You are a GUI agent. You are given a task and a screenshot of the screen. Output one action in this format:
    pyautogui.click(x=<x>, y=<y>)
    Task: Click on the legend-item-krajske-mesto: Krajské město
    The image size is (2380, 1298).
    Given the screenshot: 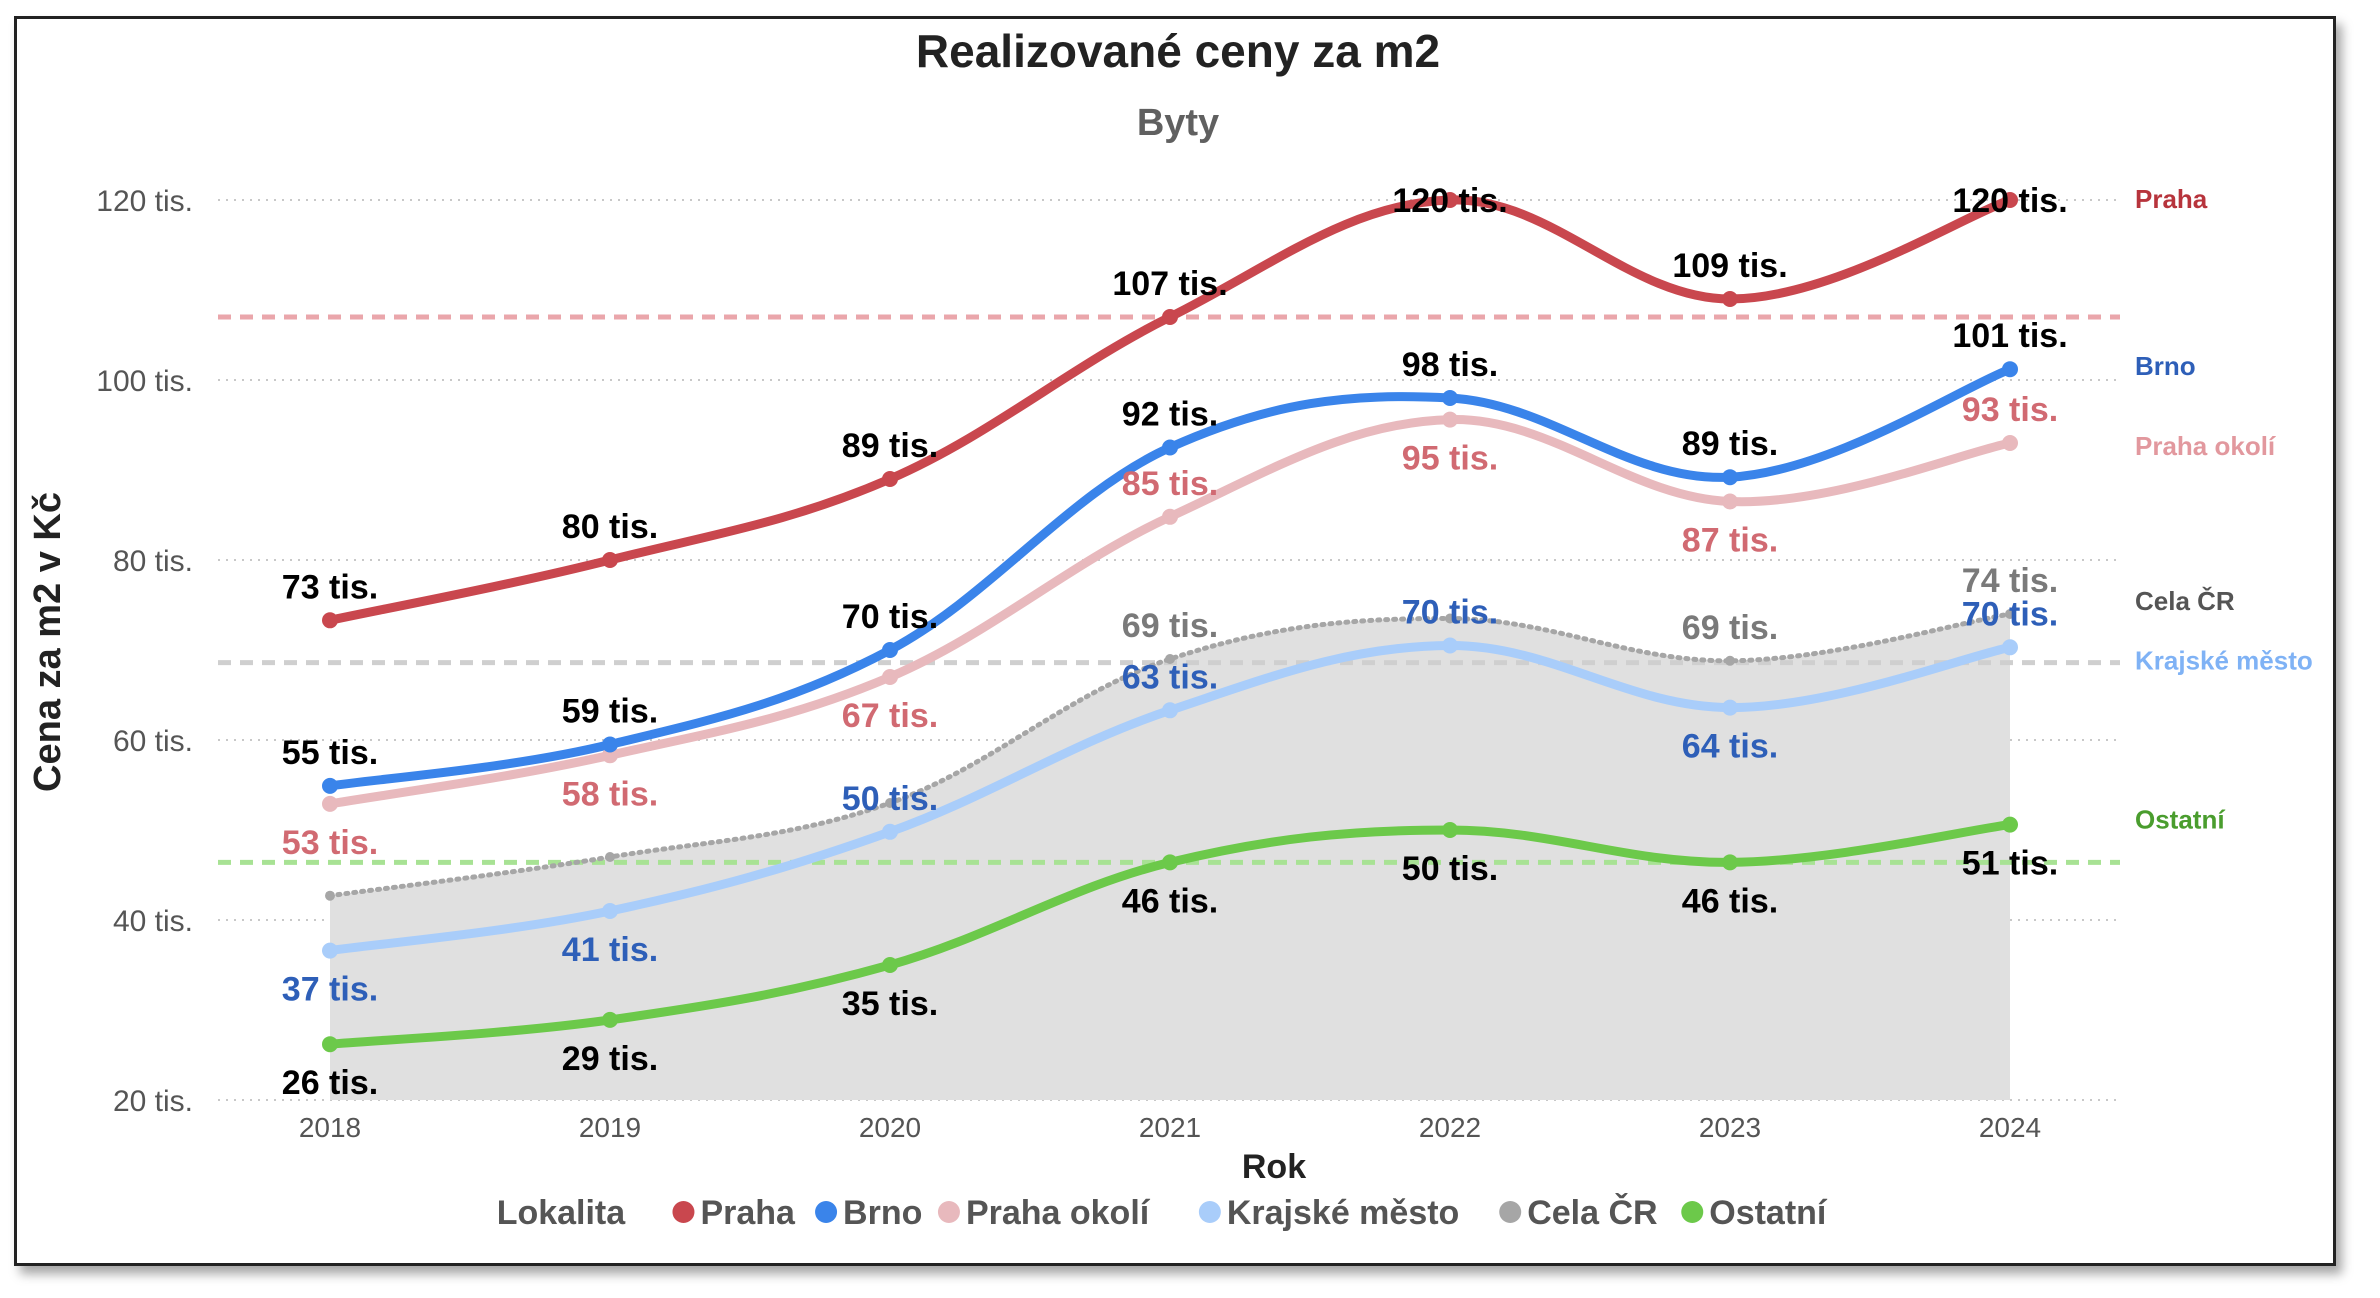 What is the action you would take?
    pyautogui.click(x=1343, y=1213)
    